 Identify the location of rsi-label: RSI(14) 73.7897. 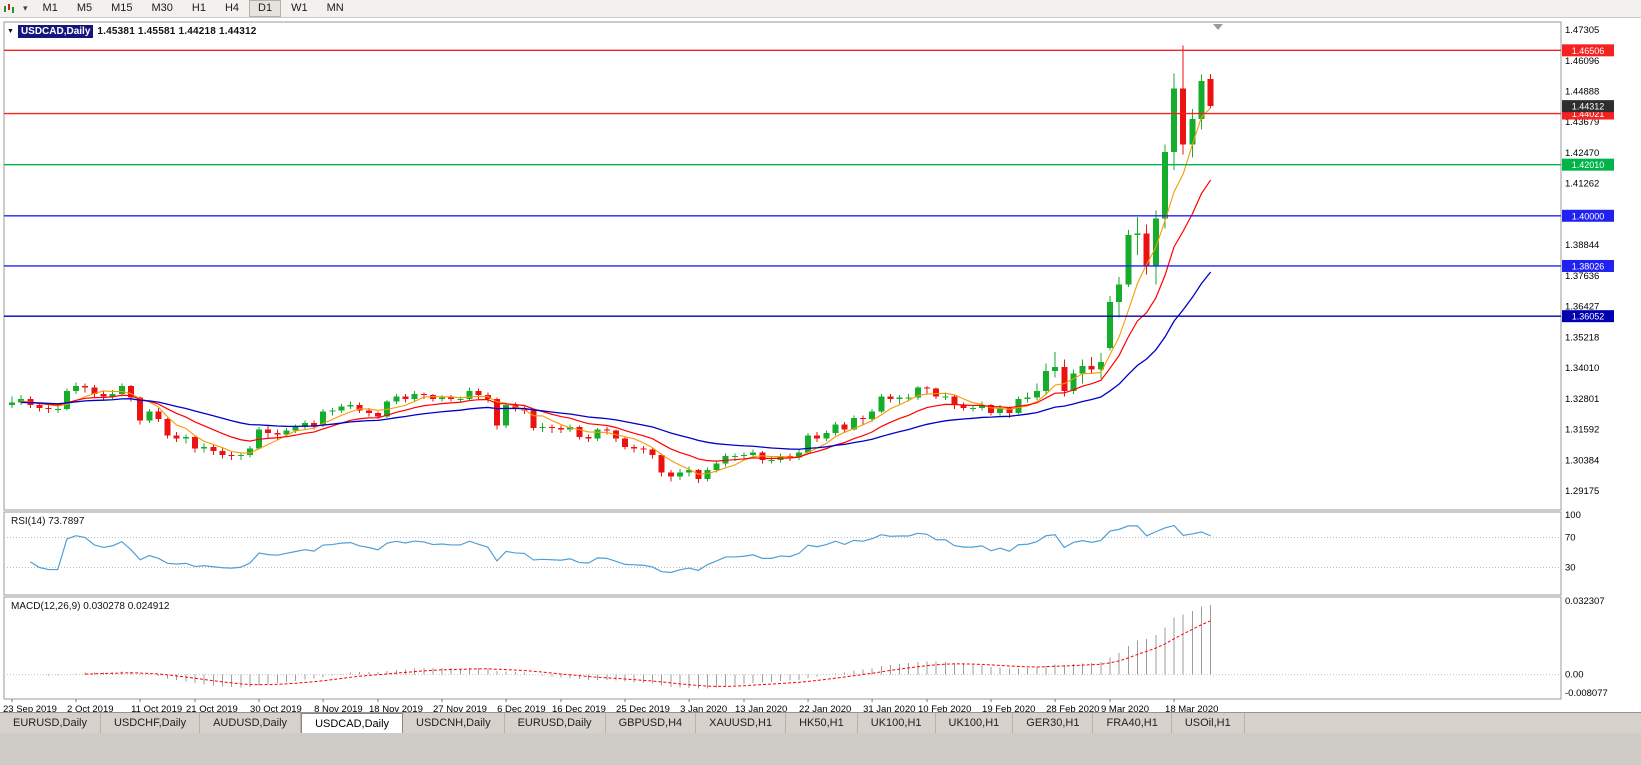
(48, 521).